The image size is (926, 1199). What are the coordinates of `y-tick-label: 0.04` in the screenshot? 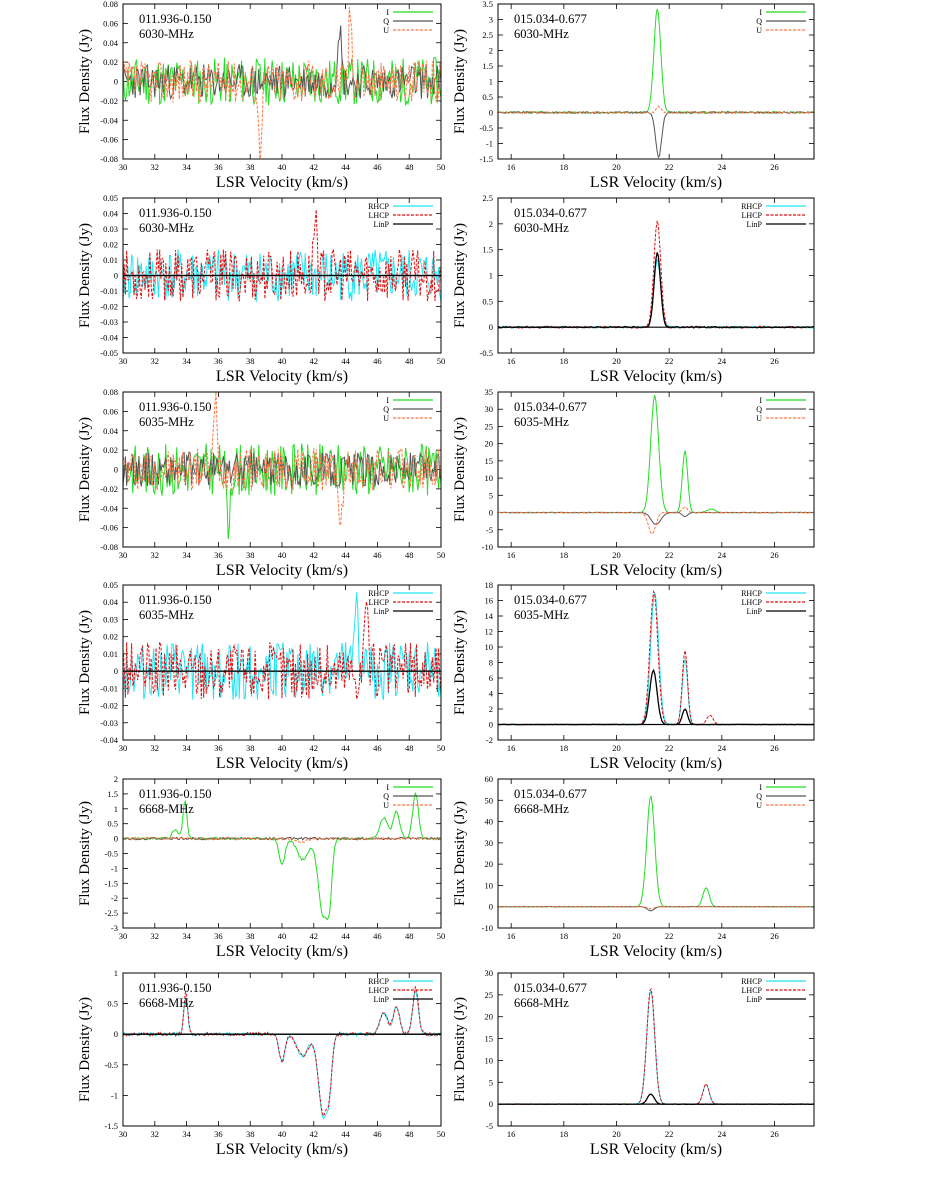 It's located at (111, 431).